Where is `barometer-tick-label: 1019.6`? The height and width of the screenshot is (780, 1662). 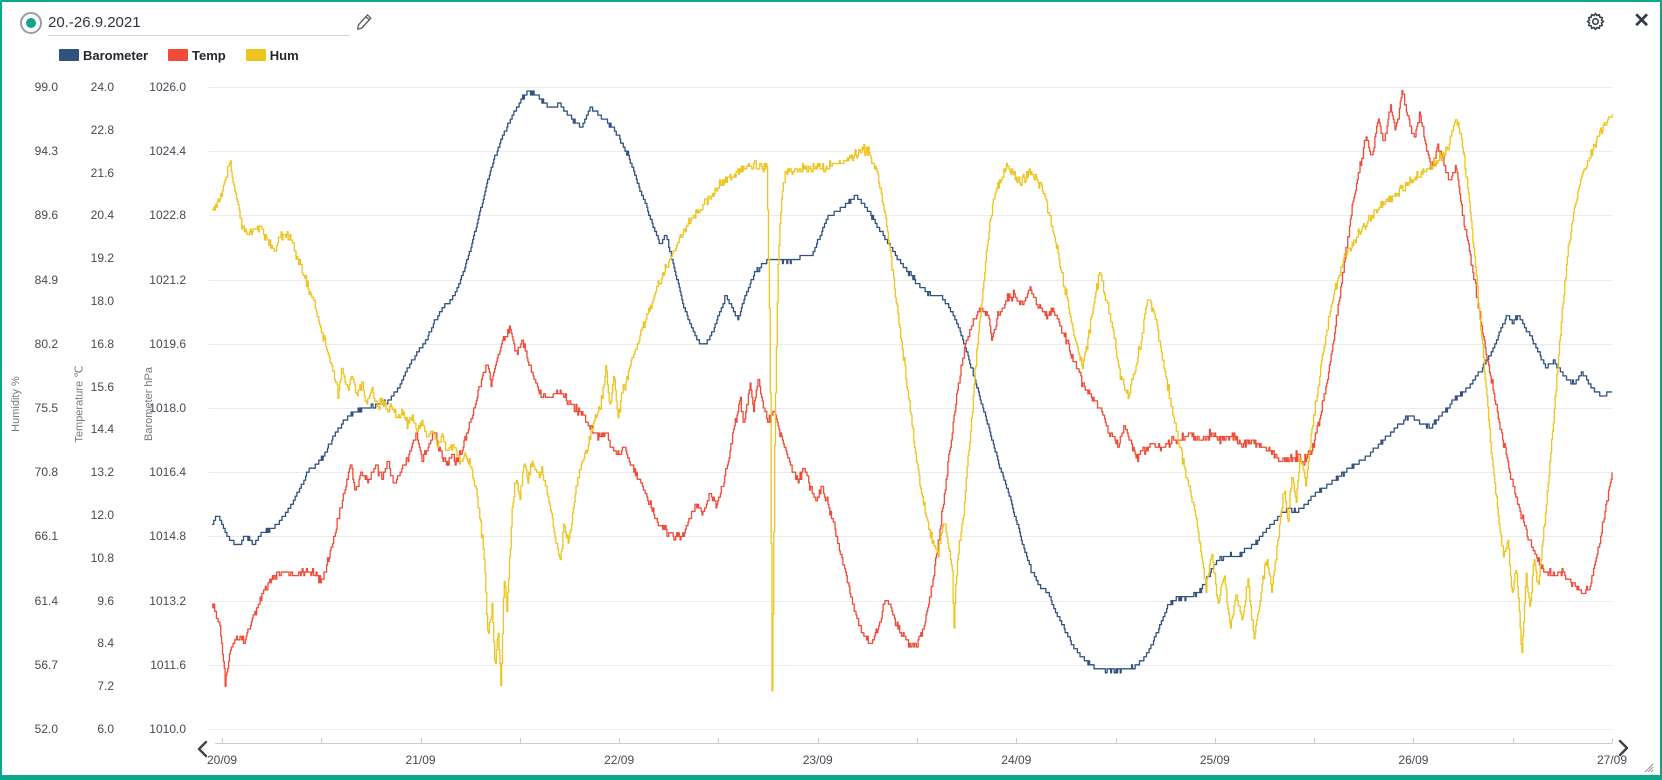 barometer-tick-label: 1019.6 is located at coordinates (167, 343).